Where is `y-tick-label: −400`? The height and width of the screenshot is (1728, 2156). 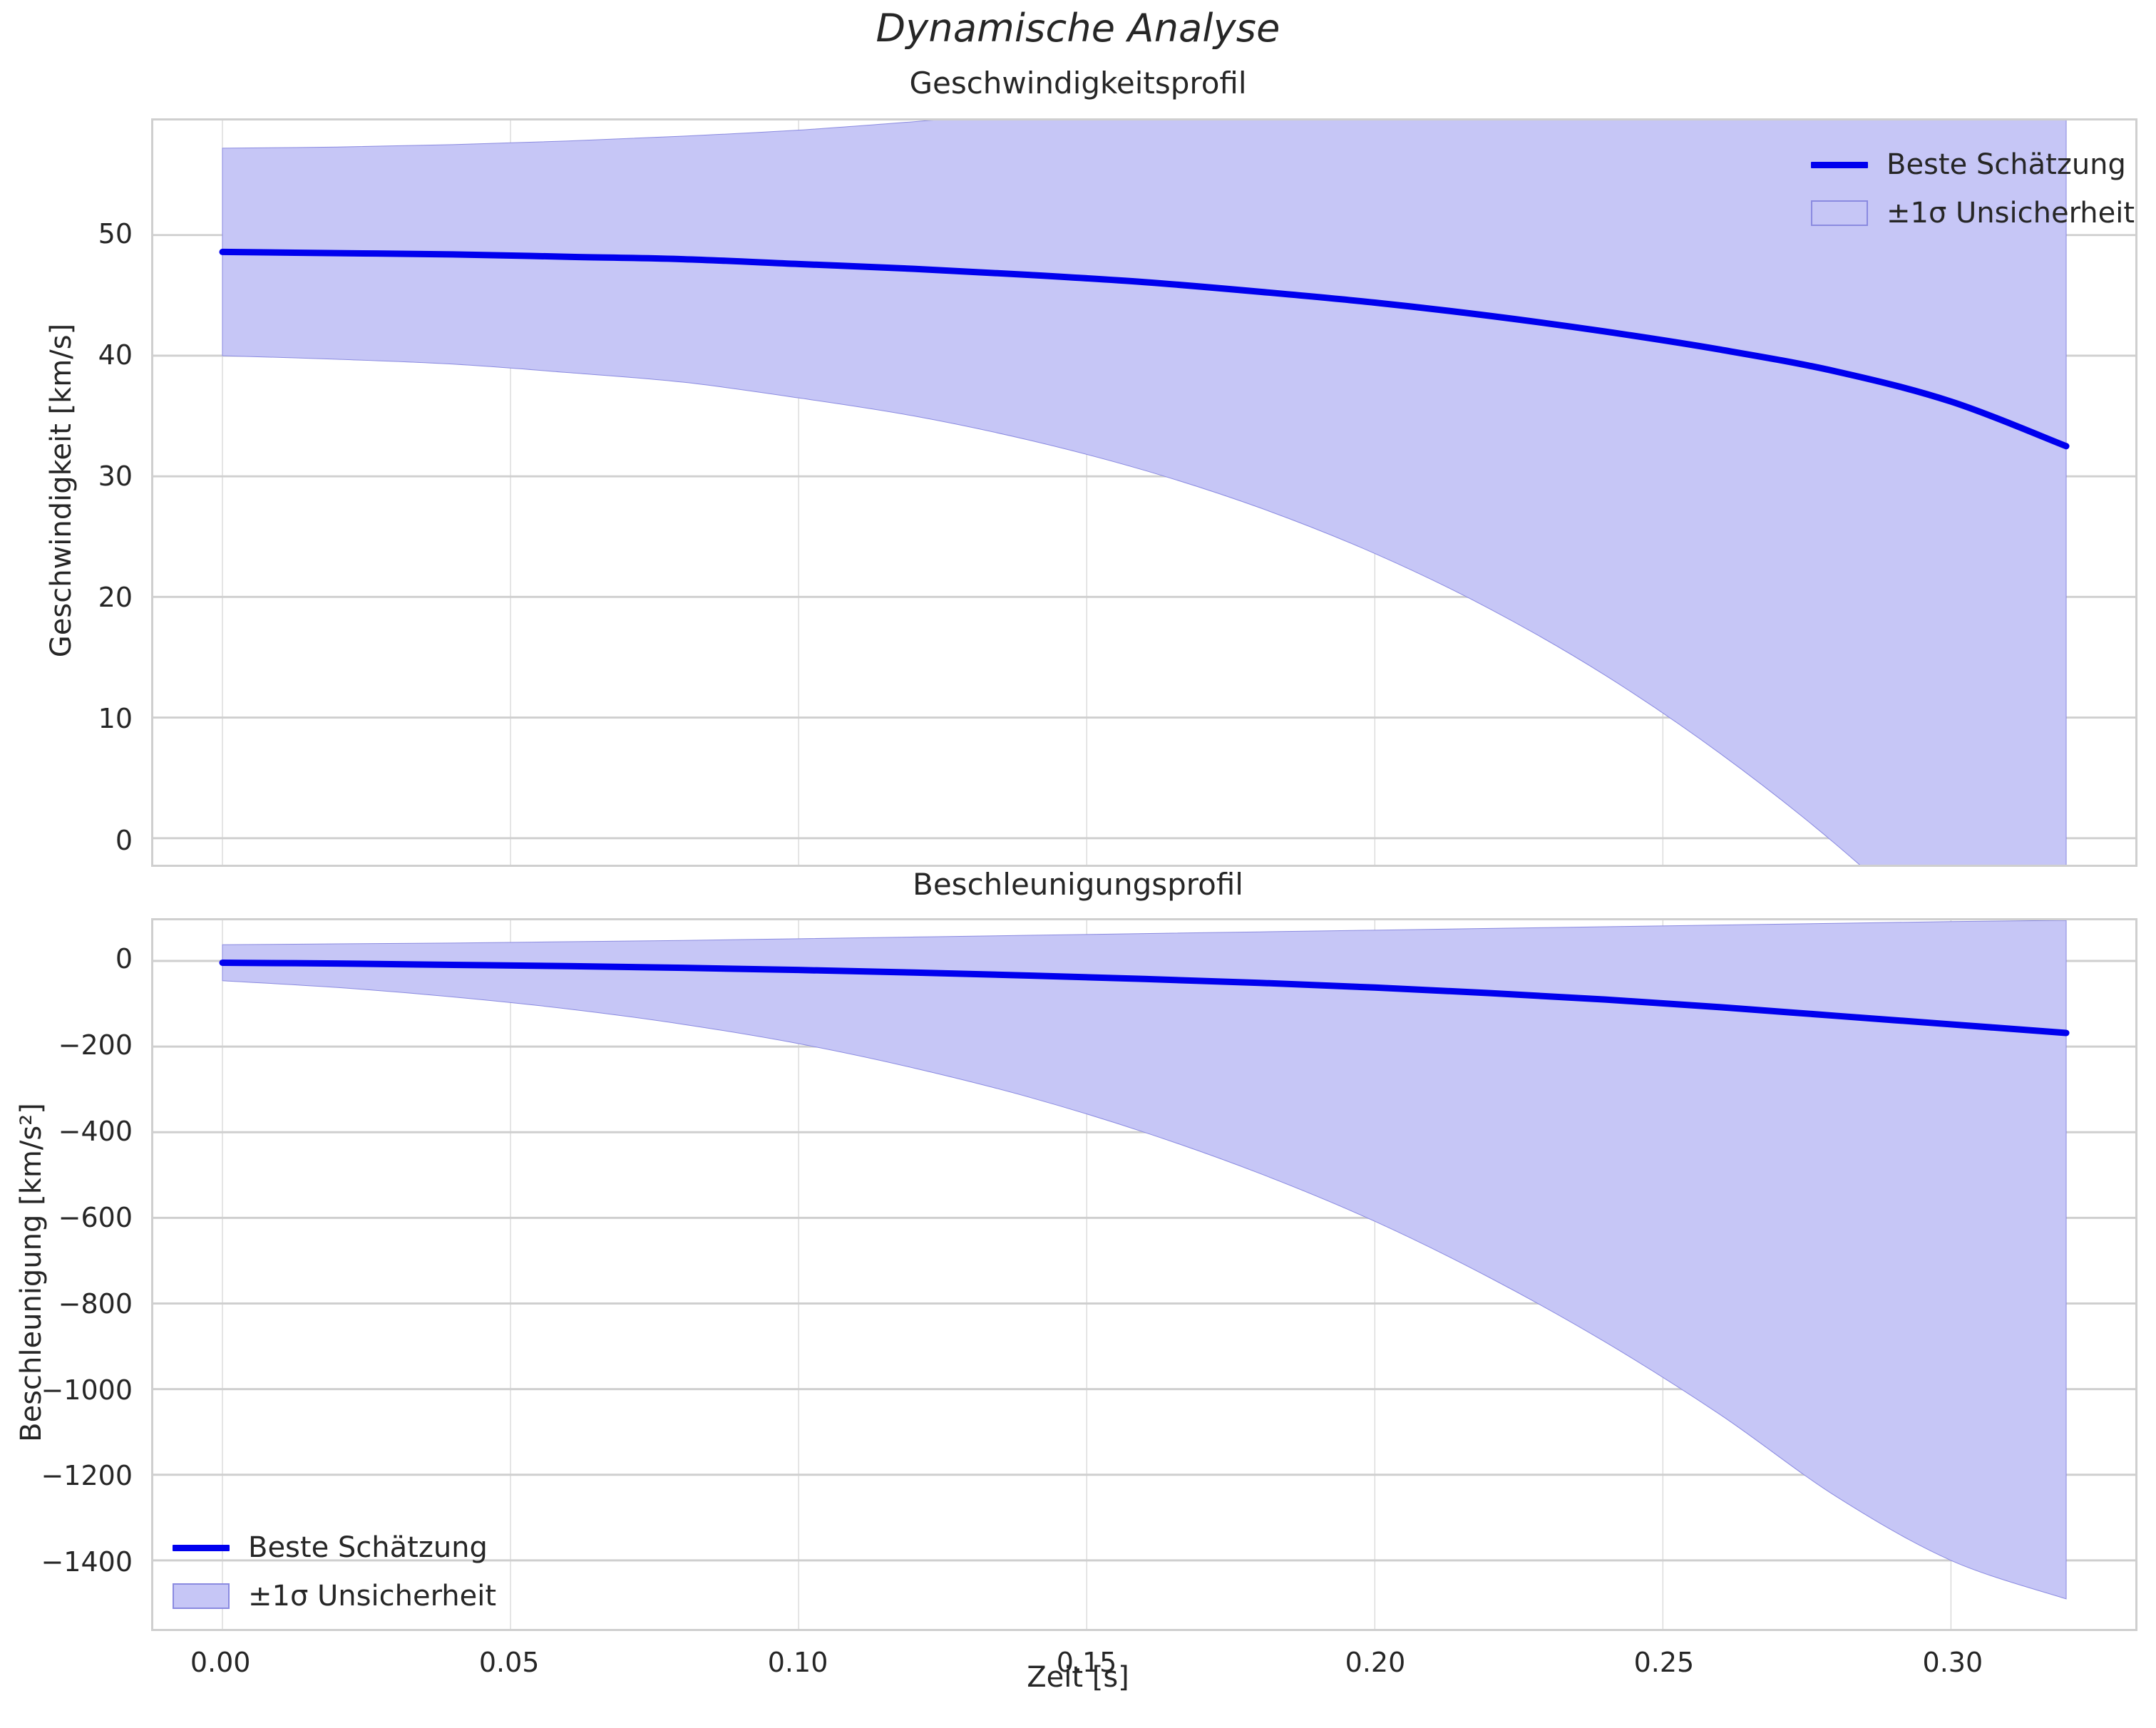 y-tick-label: −400 is located at coordinates (95, 1132).